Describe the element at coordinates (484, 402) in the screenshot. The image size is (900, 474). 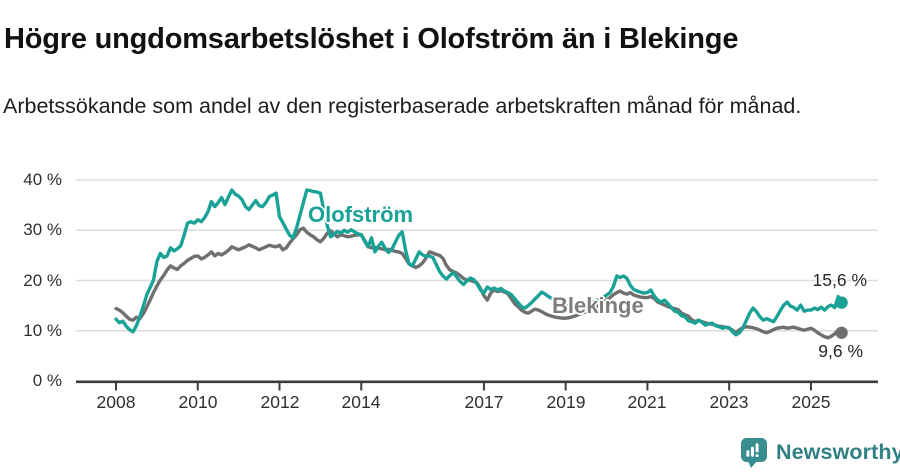
I see `x-axis-label: 2017` at that location.